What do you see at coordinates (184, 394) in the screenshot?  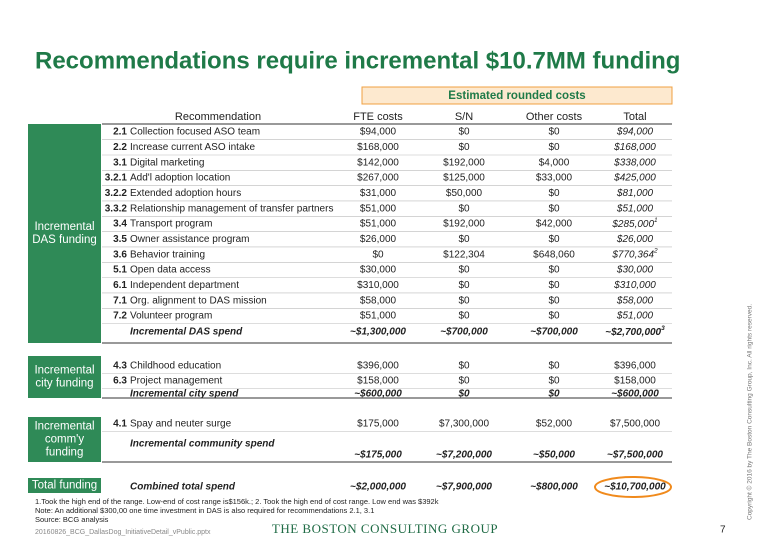 I see `subtotal-name: Incremental city spend` at bounding box center [184, 394].